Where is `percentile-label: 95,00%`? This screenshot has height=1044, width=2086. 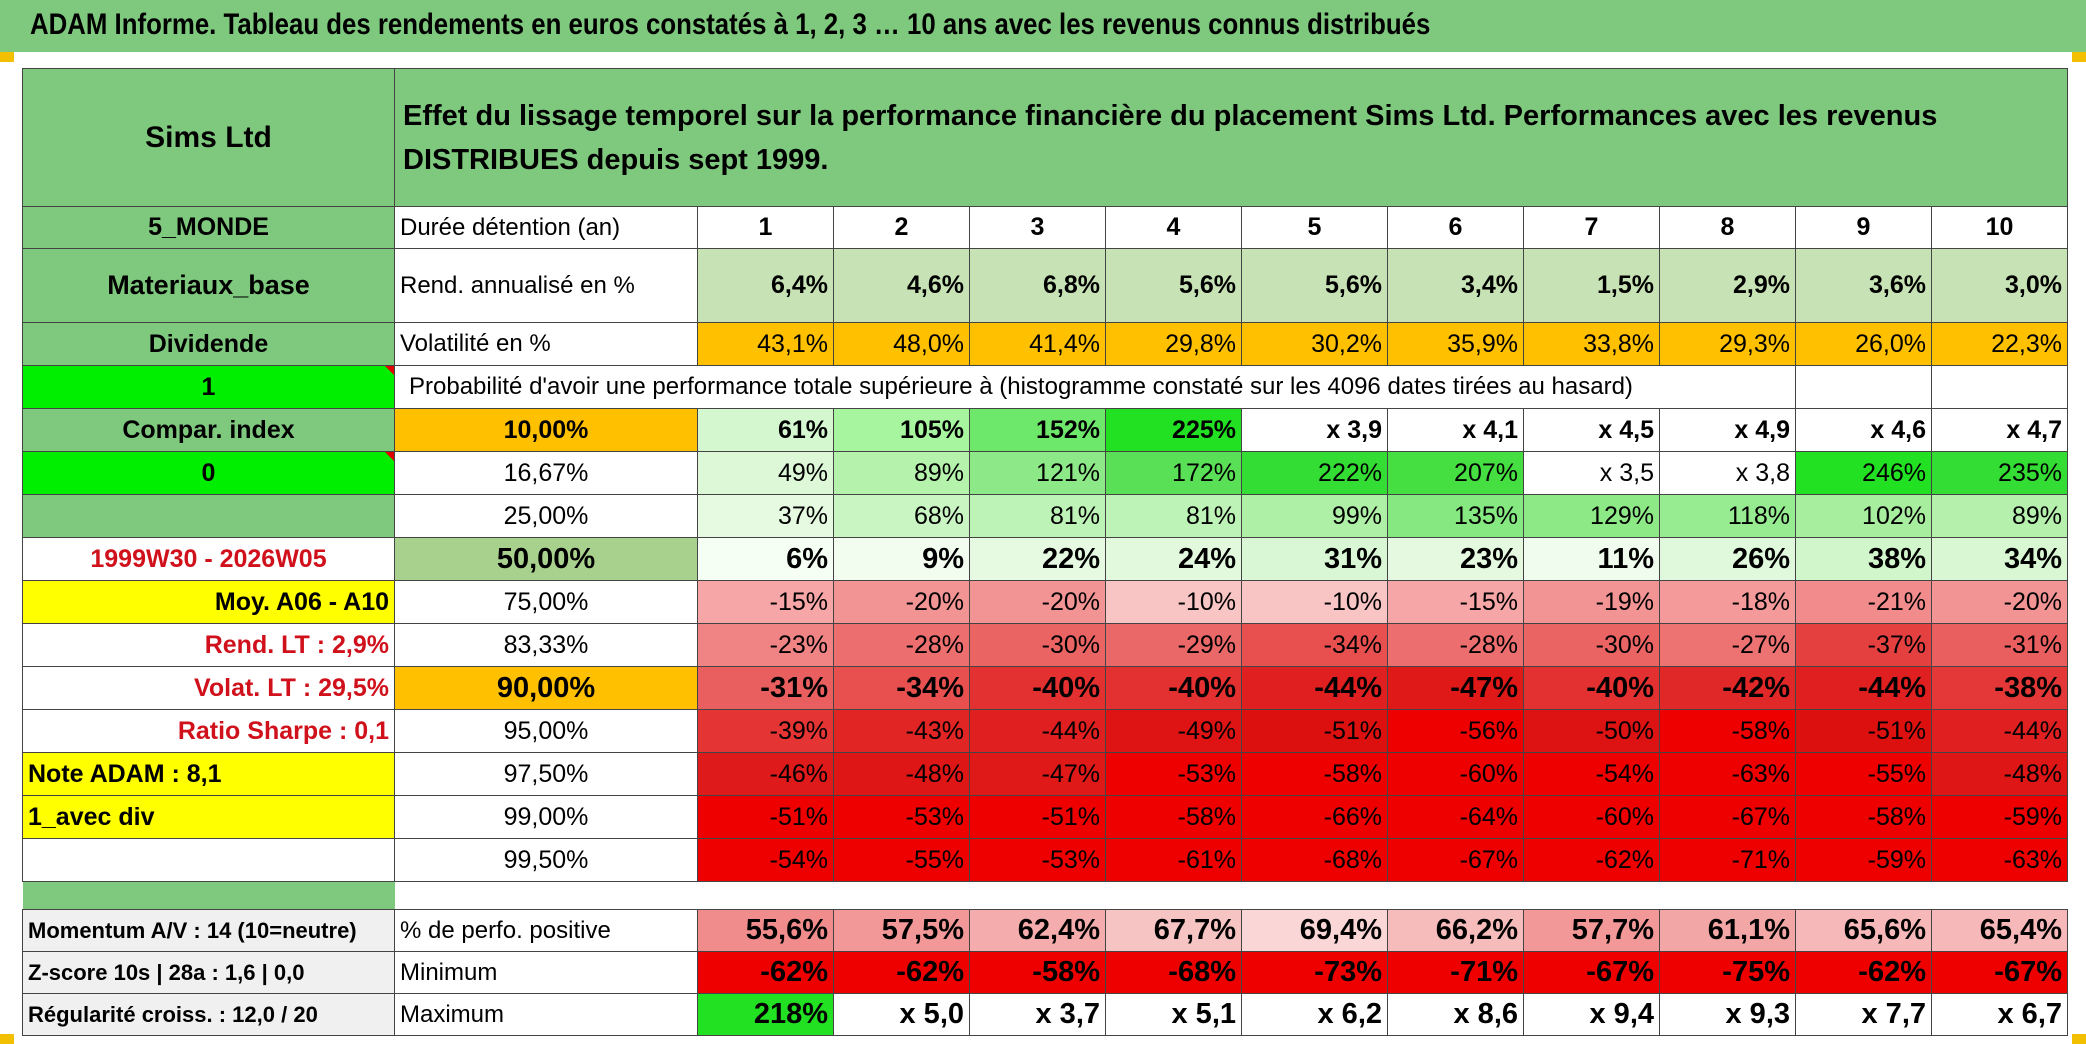 percentile-label: 95,00% is located at coordinates (546, 731).